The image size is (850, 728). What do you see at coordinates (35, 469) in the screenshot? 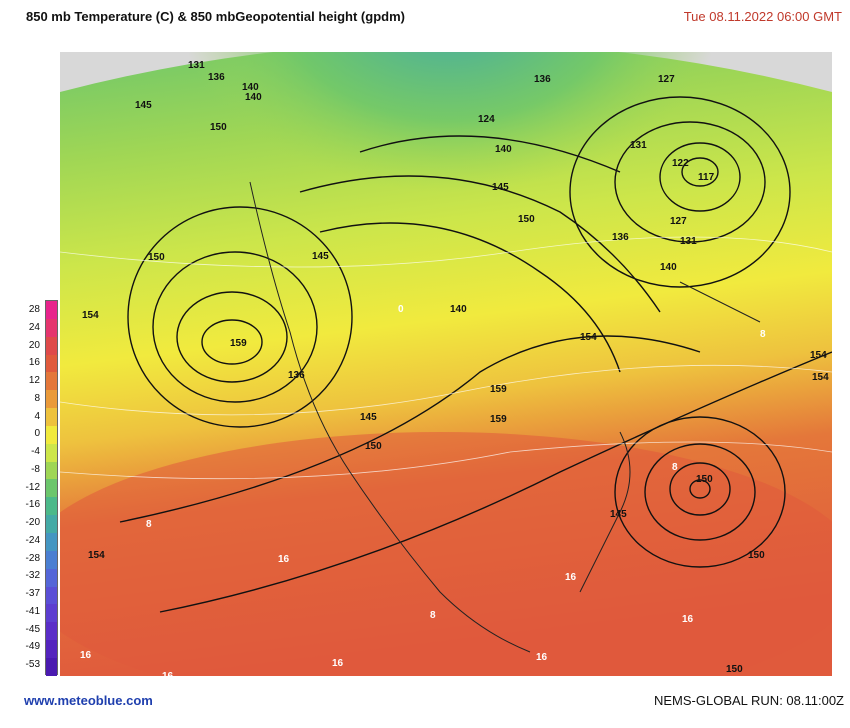
I see `legend-label: -8` at bounding box center [35, 469].